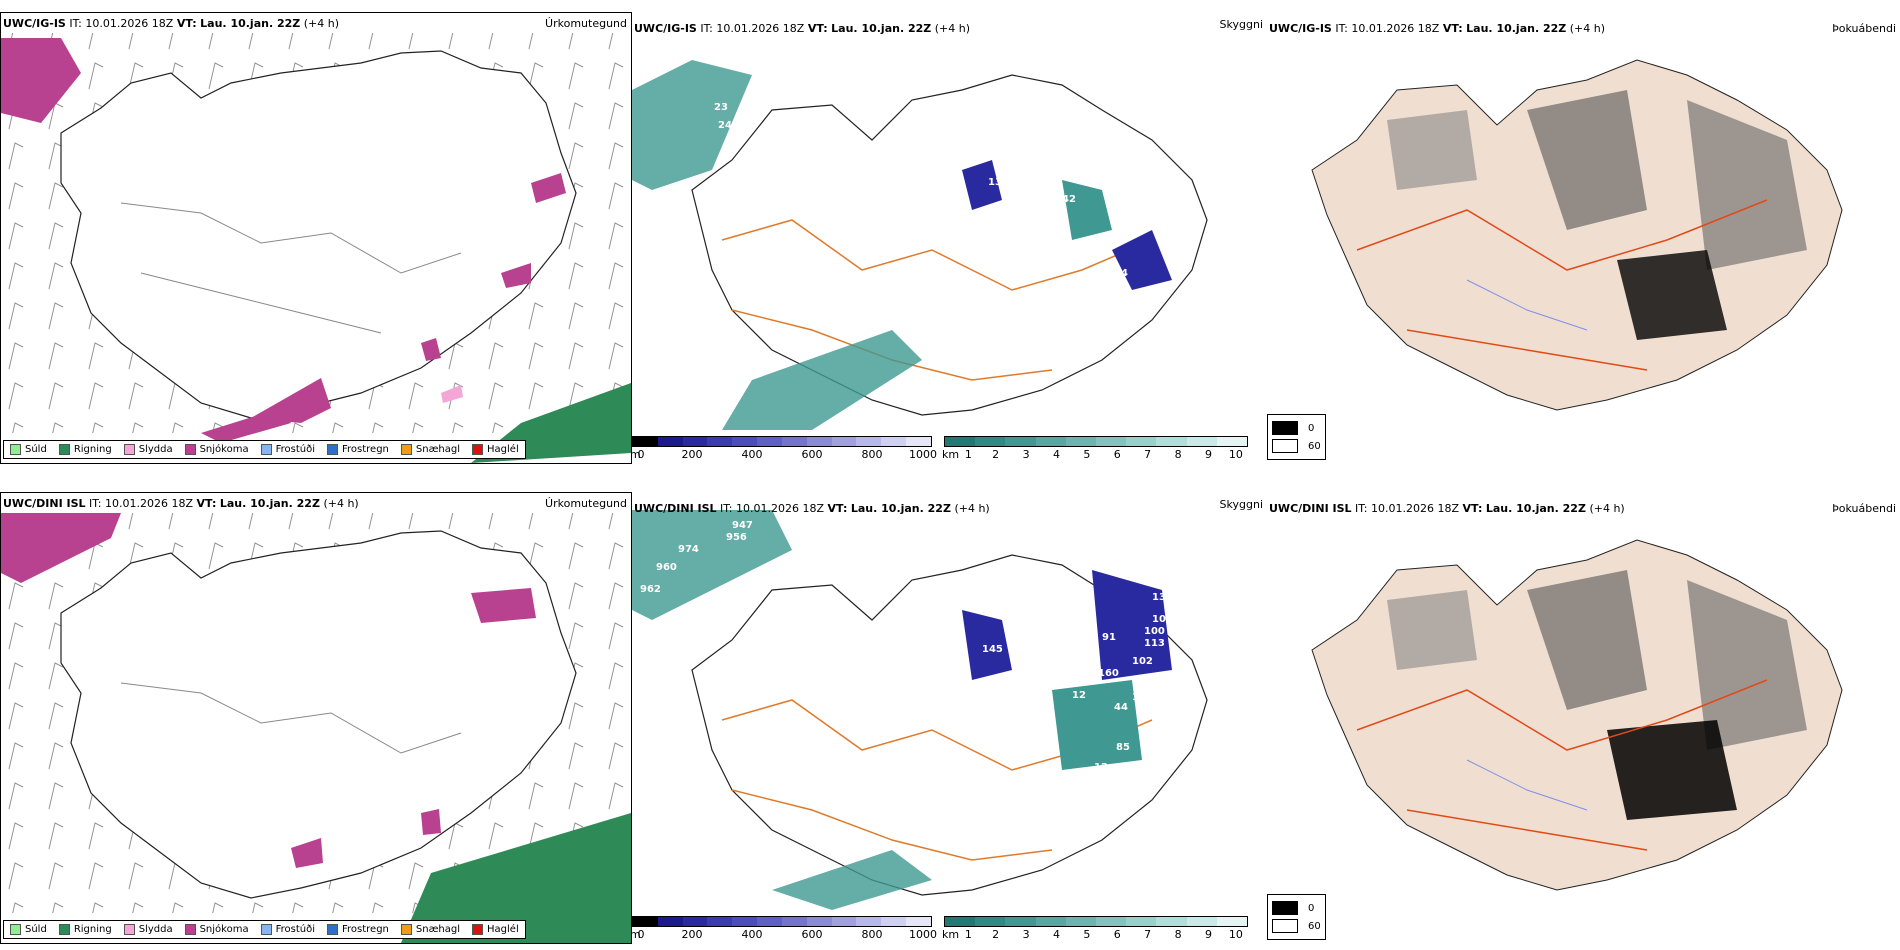  Describe the element at coordinates (224, 929) in the screenshot. I see `legend-label: Snjókoma` at that location.